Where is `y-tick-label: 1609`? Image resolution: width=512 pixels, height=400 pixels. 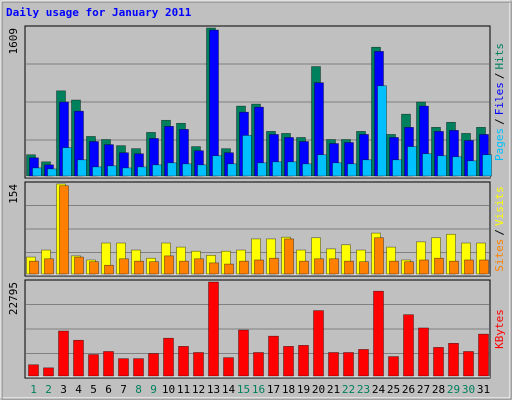 y-tick-label: 1609 is located at coordinates (13, 41).